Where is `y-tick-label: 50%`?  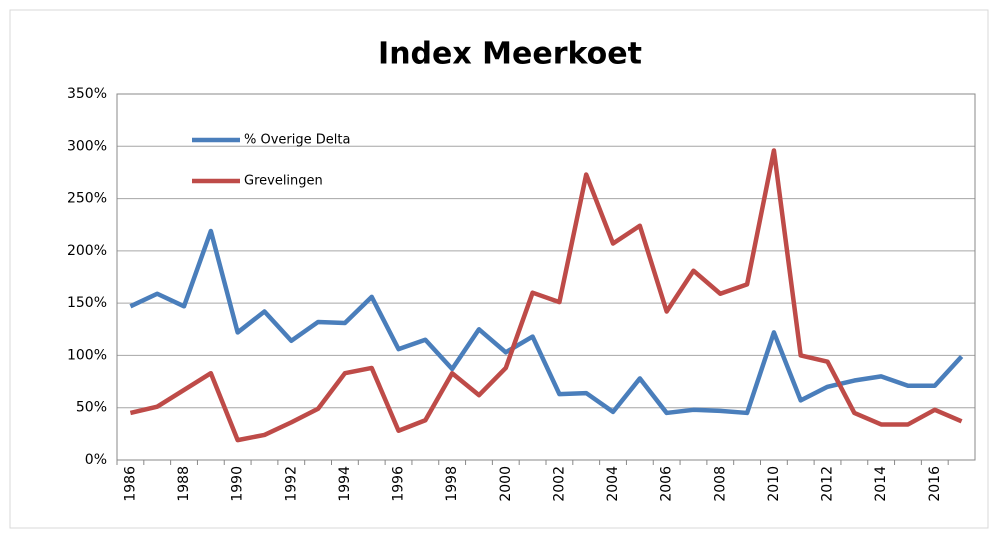
y-tick-label: 50% is located at coordinates (91, 408).